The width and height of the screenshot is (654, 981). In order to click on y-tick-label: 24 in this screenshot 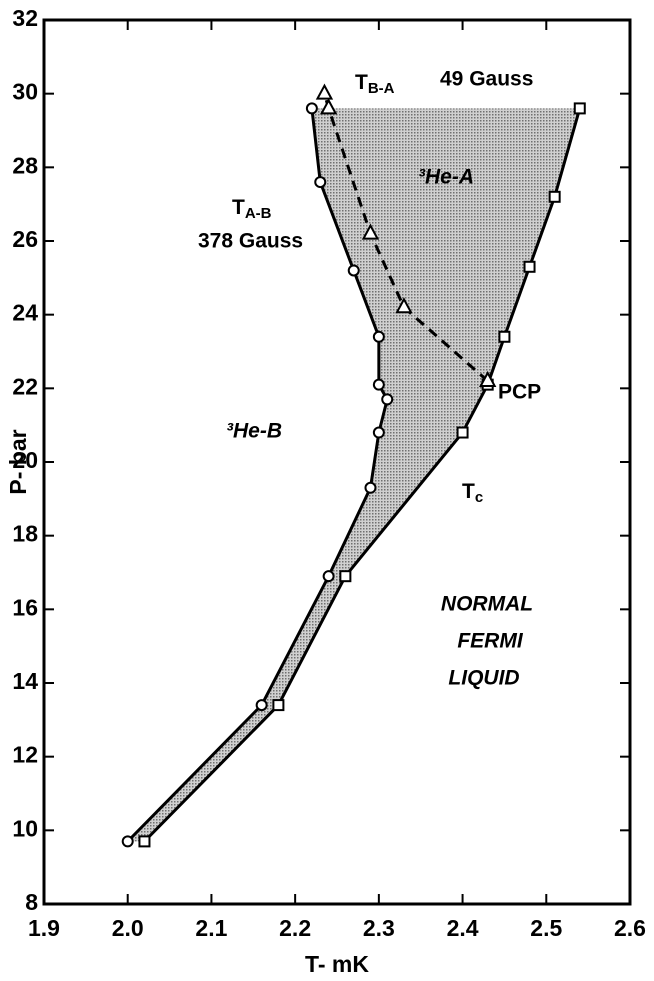, I will do `click(25, 313)`.